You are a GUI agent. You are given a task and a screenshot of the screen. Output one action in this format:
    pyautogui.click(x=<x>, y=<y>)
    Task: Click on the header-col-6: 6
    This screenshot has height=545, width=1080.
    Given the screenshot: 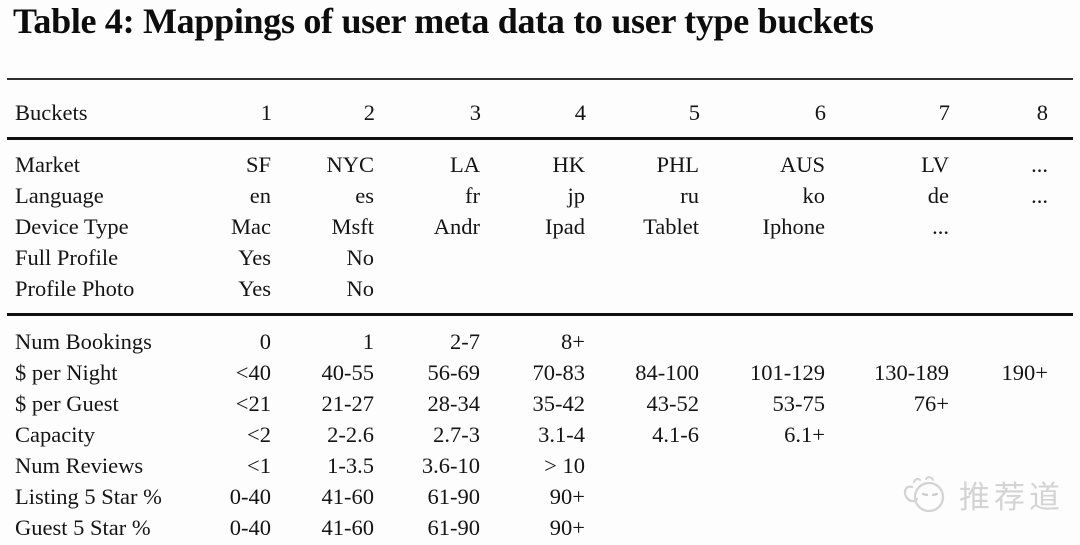 What is the action you would take?
    pyautogui.click(x=820, y=112)
    